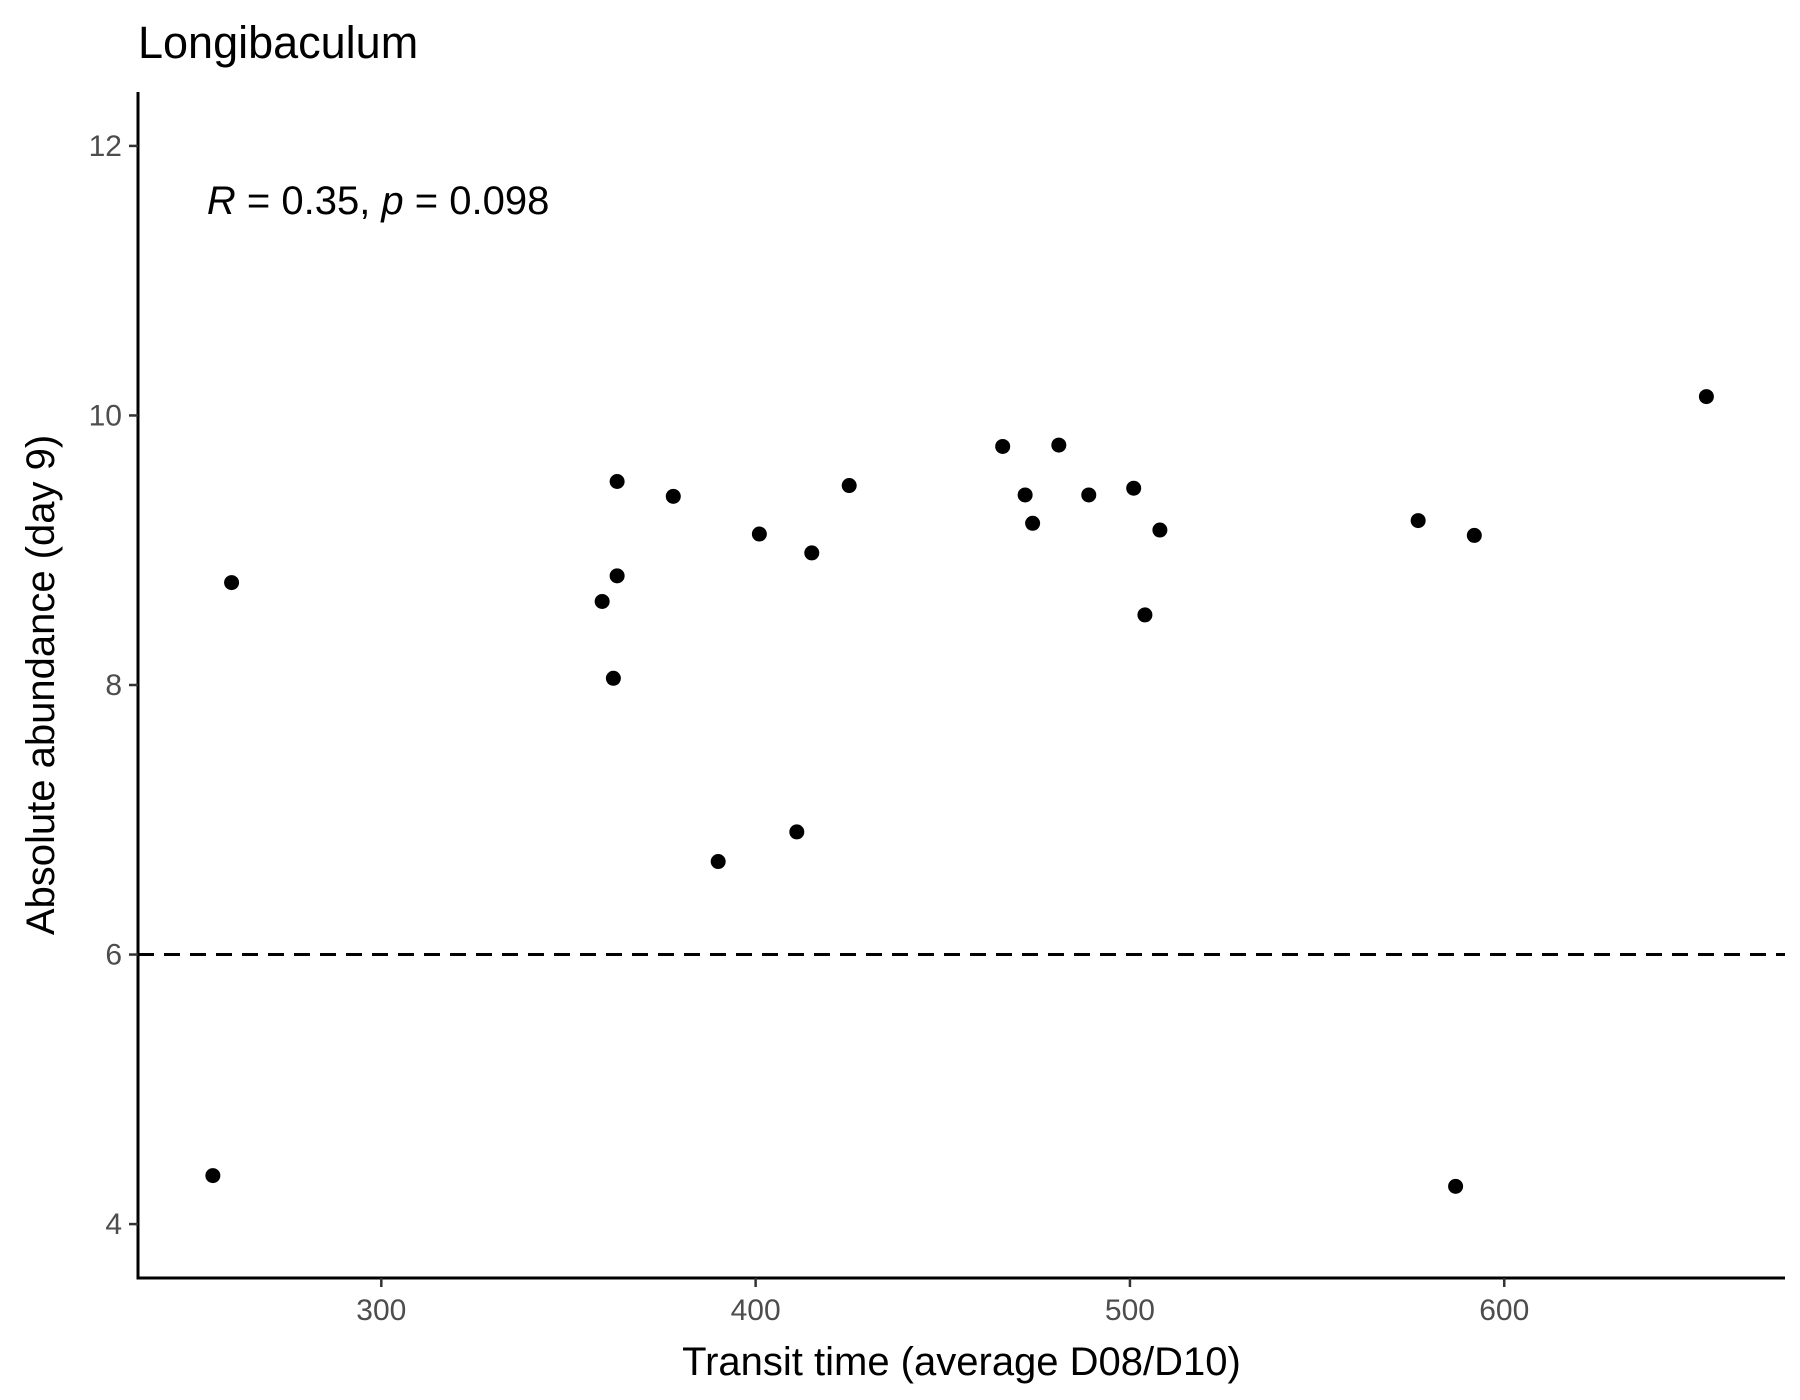  Describe the element at coordinates (221, 201) in the screenshot. I see `annotation-r-symbol: R` at that location.